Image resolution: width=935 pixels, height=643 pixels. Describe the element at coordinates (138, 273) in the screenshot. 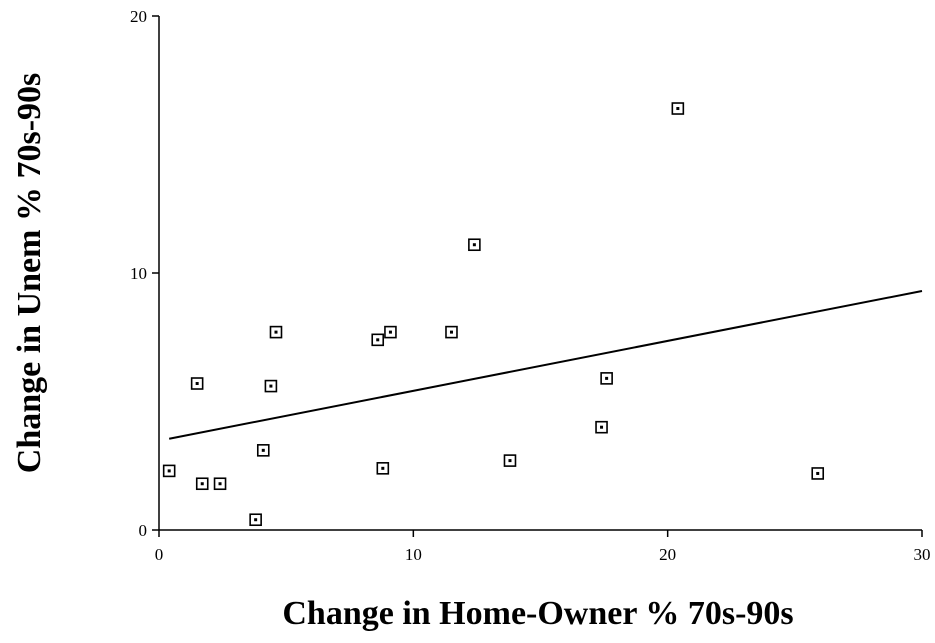

I see `y-tick-label: 10` at that location.